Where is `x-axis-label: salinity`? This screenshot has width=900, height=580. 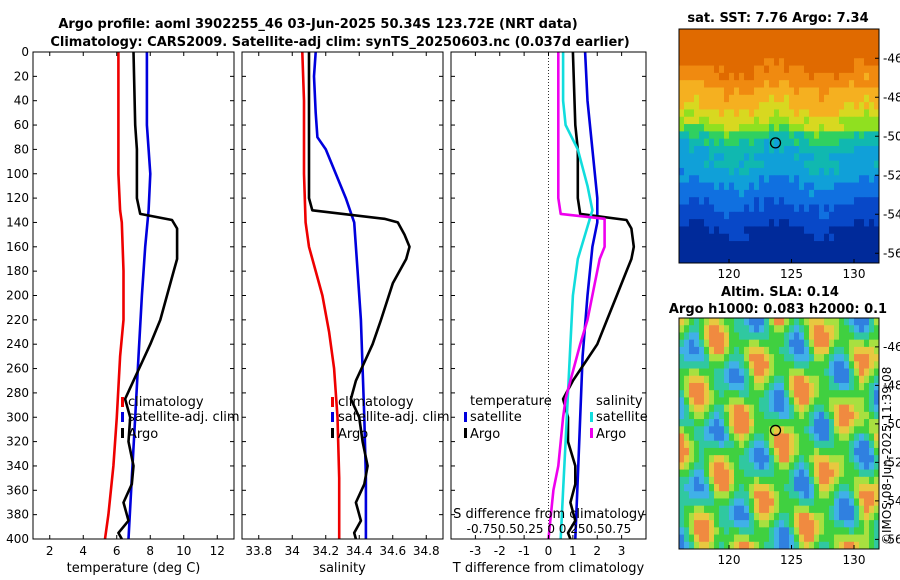 x-axis-label: salinity is located at coordinates (342, 568).